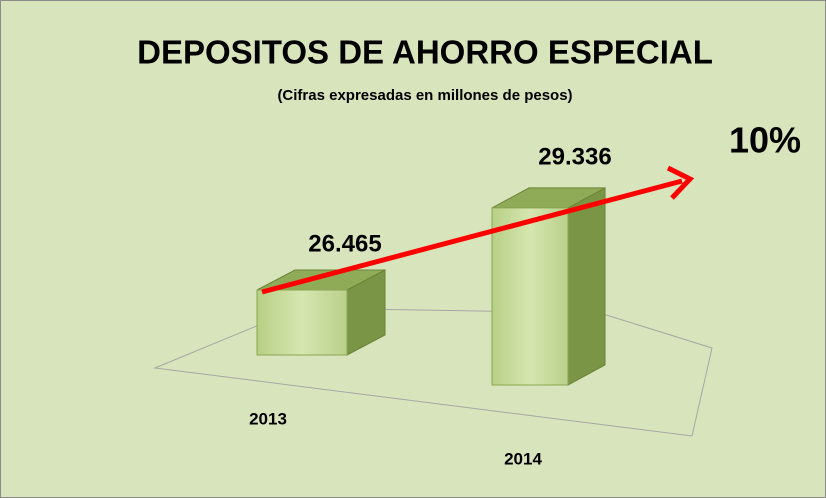 Image resolution: width=826 pixels, height=498 pixels. I want to click on trend-arrow, so click(472, 236).